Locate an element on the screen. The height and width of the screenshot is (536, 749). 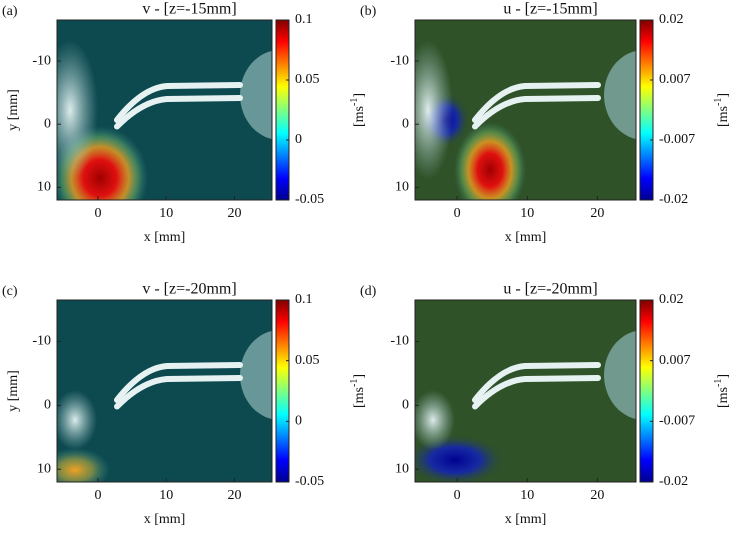
panel-label: (c) is located at coordinates (10, 291).